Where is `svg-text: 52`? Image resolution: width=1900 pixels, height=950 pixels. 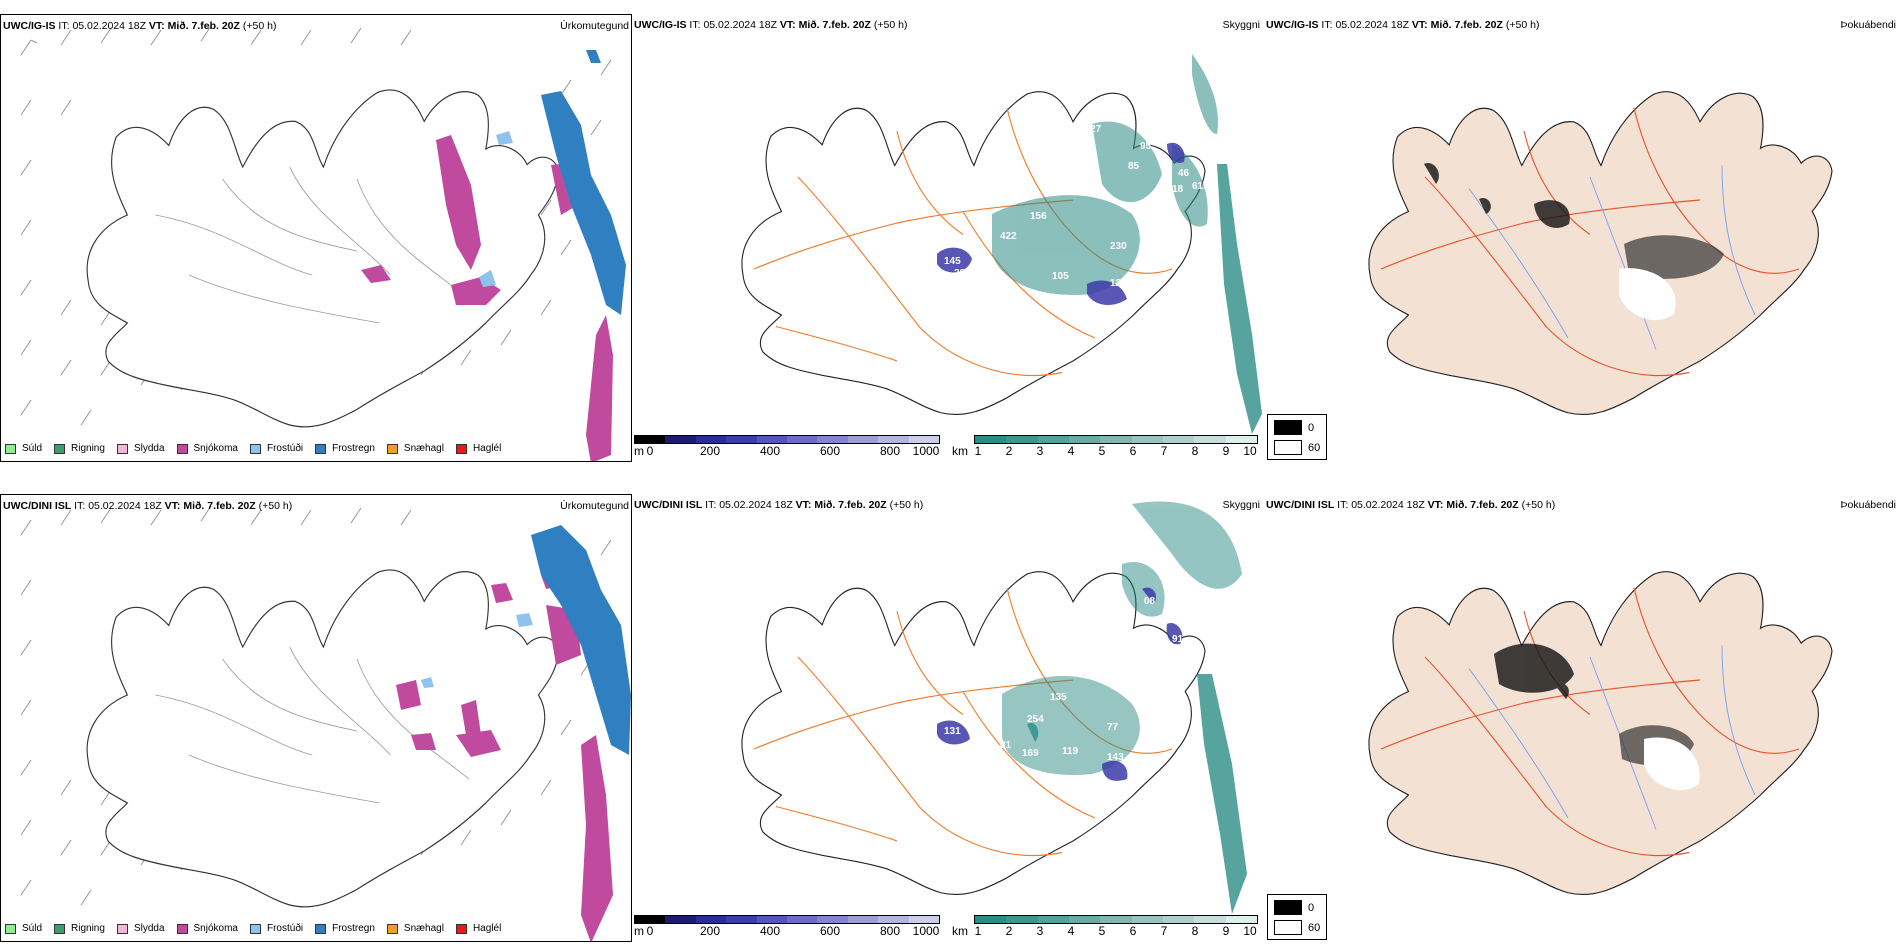 svg-text: 52 is located at coordinates (980, 651).